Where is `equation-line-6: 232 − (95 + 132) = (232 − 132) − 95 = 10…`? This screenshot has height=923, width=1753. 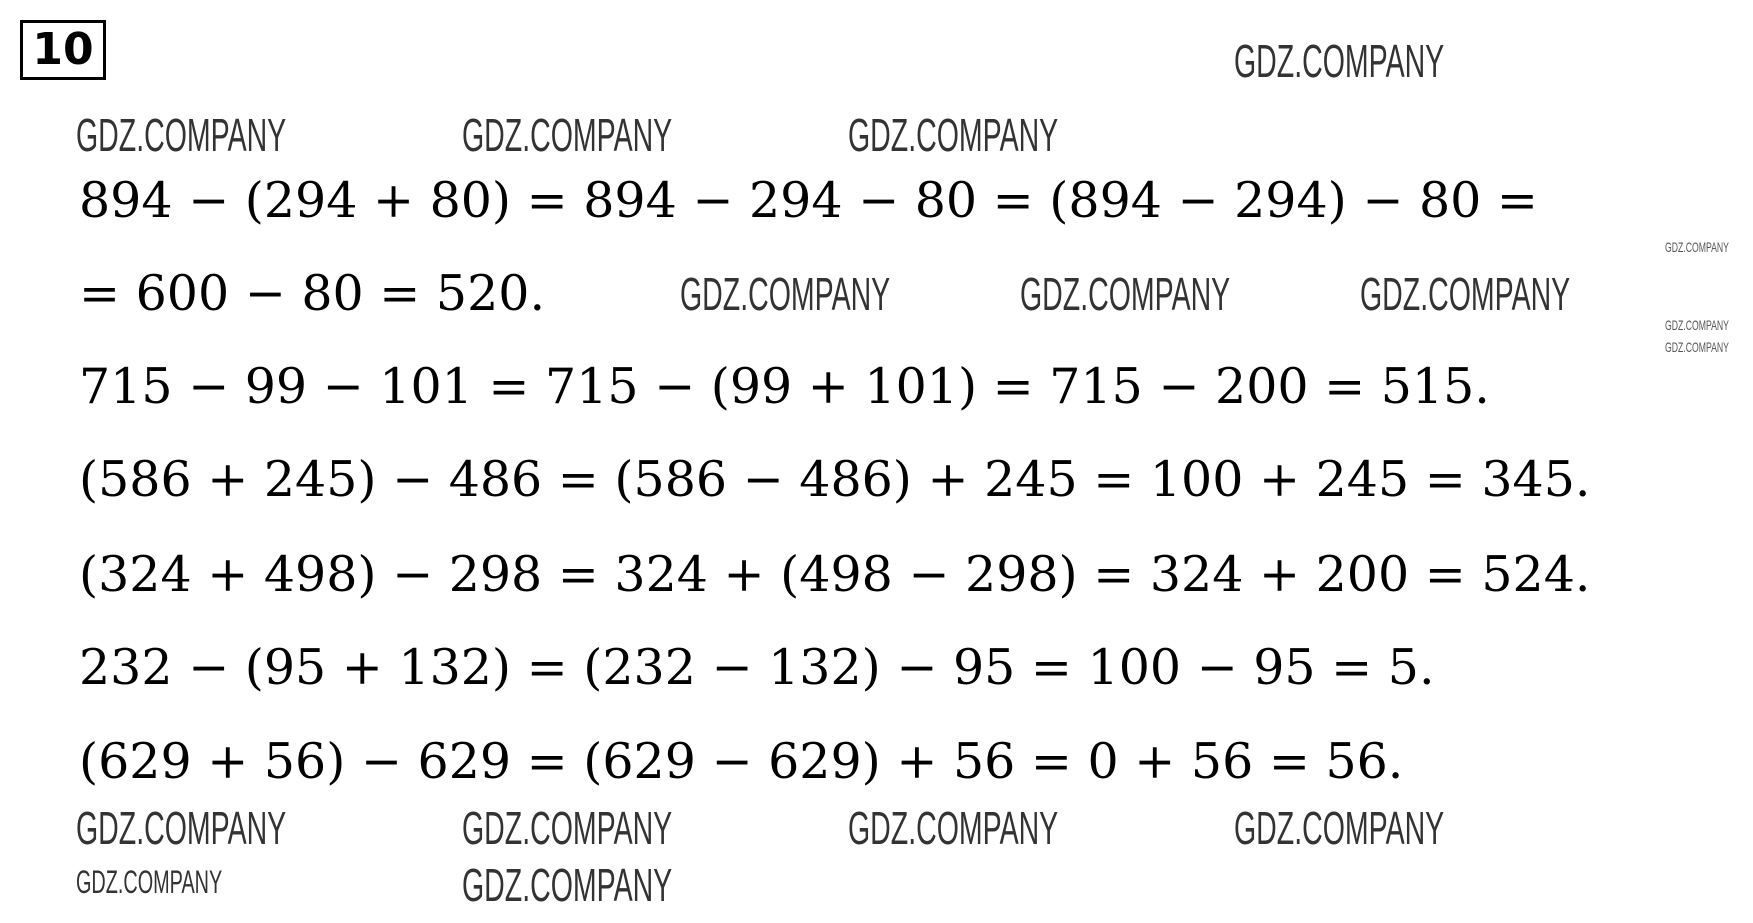 equation-line-6: 232 − (95 + 132) = (232 − 132) − 95 = 10… is located at coordinates (757, 667).